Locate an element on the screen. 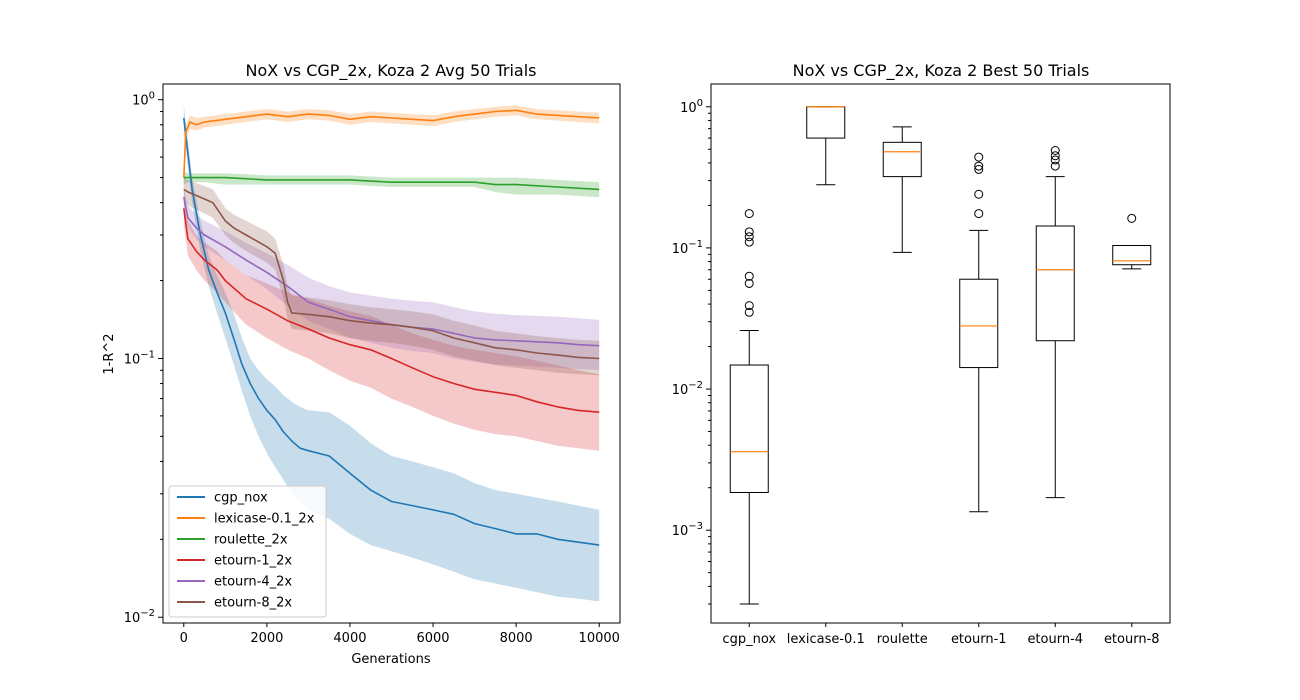 The height and width of the screenshot is (700, 1300). line-etourn-8_2x is located at coordinates (391, 274).